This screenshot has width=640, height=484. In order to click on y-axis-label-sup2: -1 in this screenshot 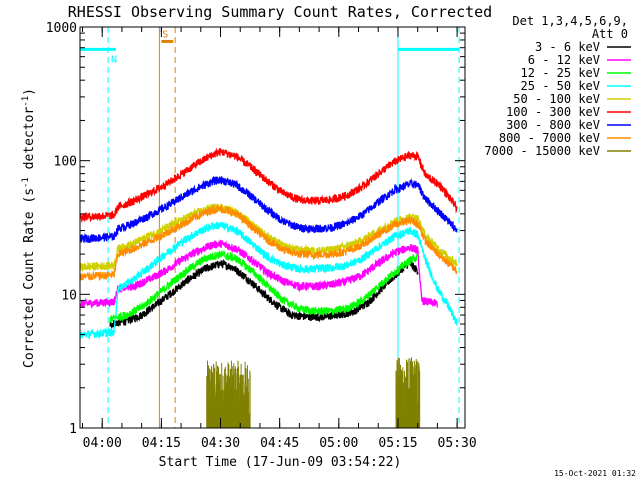, I will do `click(26, 101)`.